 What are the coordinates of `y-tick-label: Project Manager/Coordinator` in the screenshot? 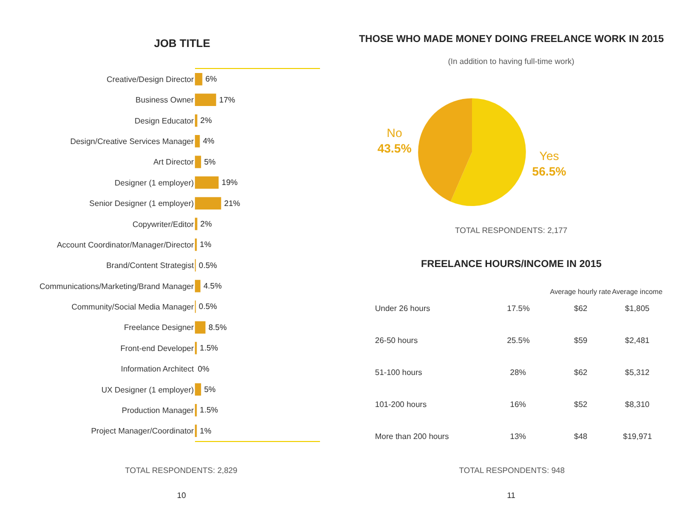 It's located at (142, 431).